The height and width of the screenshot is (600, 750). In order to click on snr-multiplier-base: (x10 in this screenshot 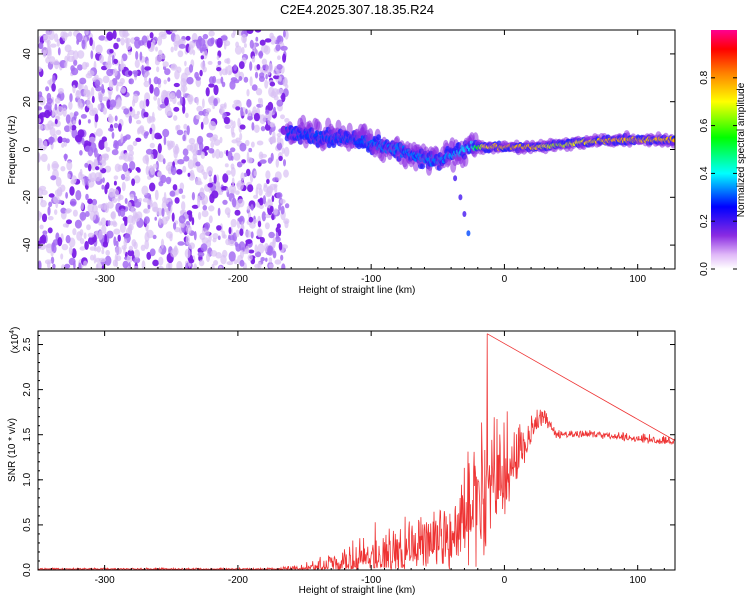, I will do `click(15, 343)`.